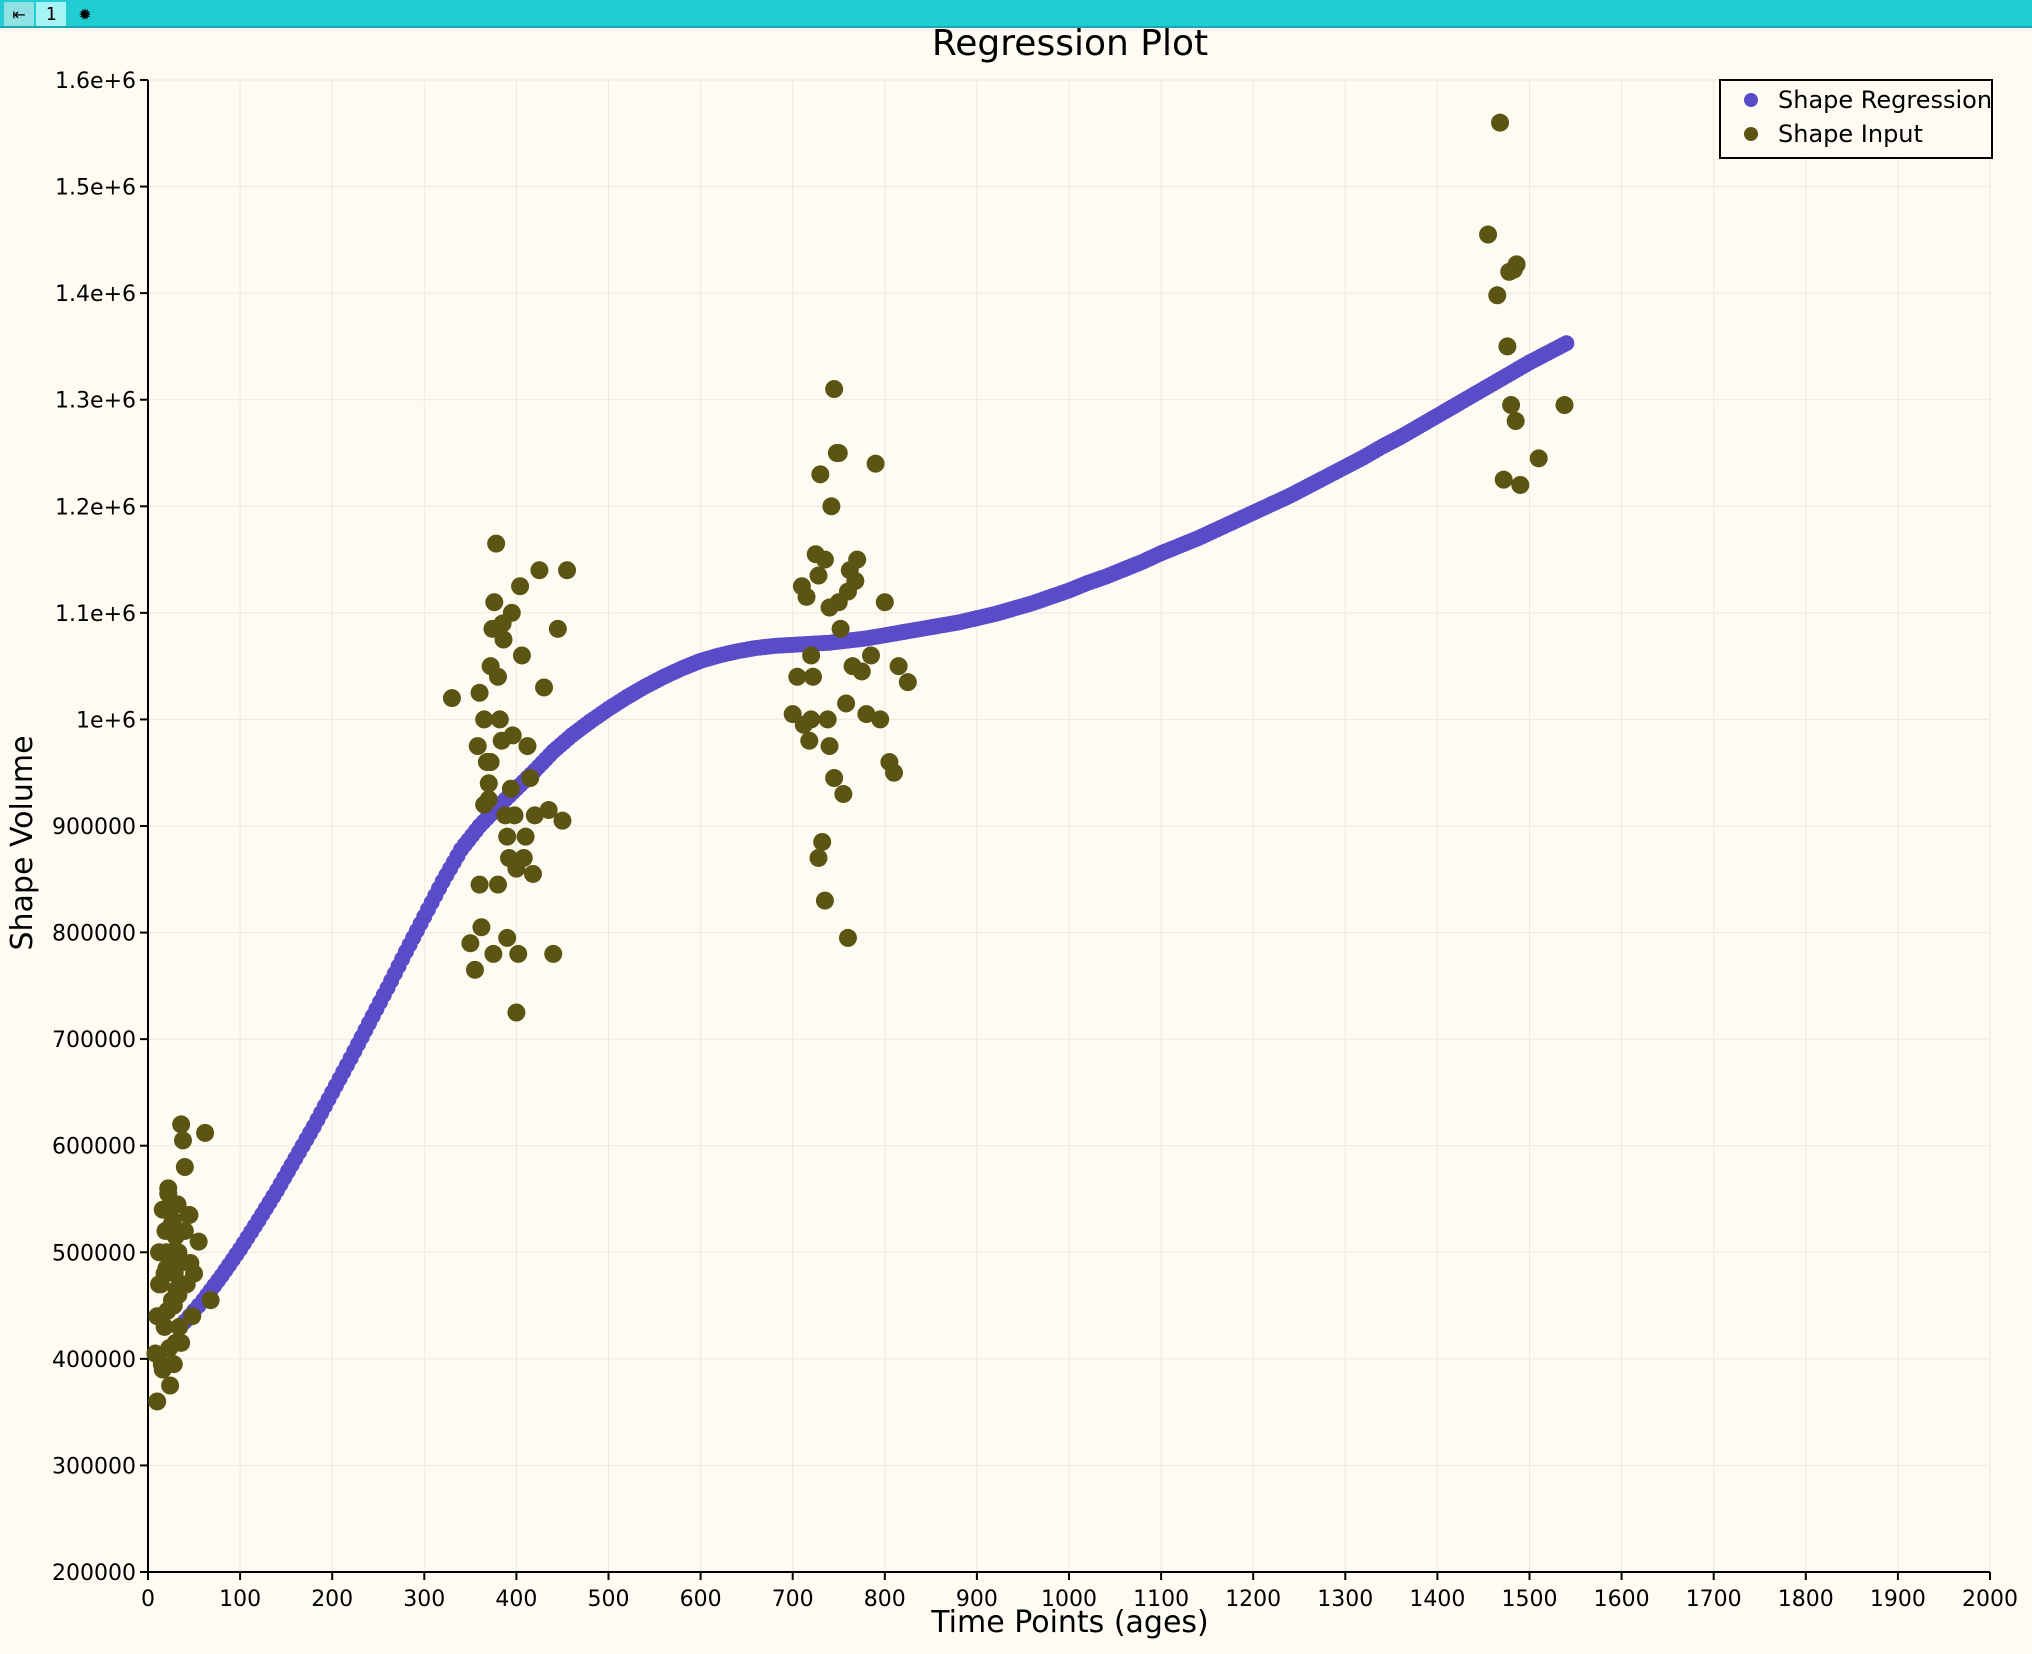 This screenshot has height=1654, width=2032. What do you see at coordinates (885, 1599) in the screenshot?
I see `x-tick-label: 800` at bounding box center [885, 1599].